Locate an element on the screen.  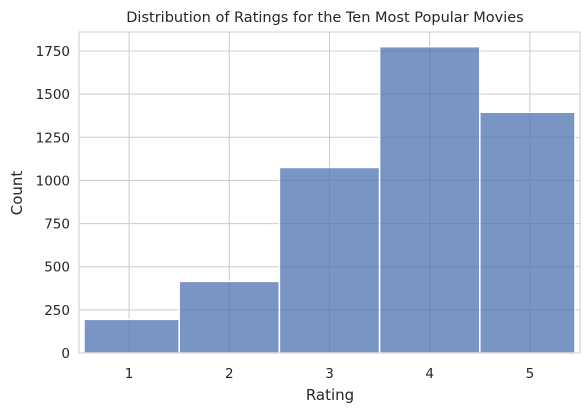
y-tick-label: 1250 is located at coordinates (53, 138).